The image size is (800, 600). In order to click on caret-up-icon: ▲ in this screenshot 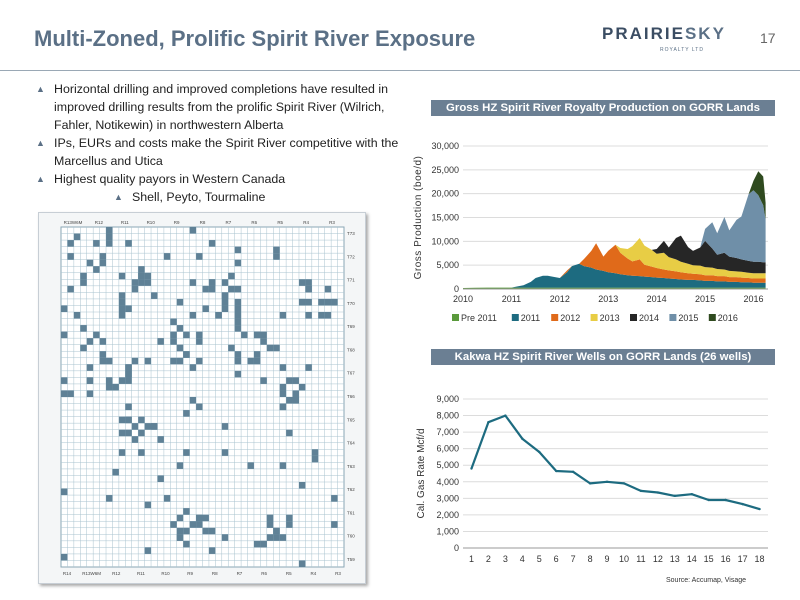, I will do `click(118, 197)`.